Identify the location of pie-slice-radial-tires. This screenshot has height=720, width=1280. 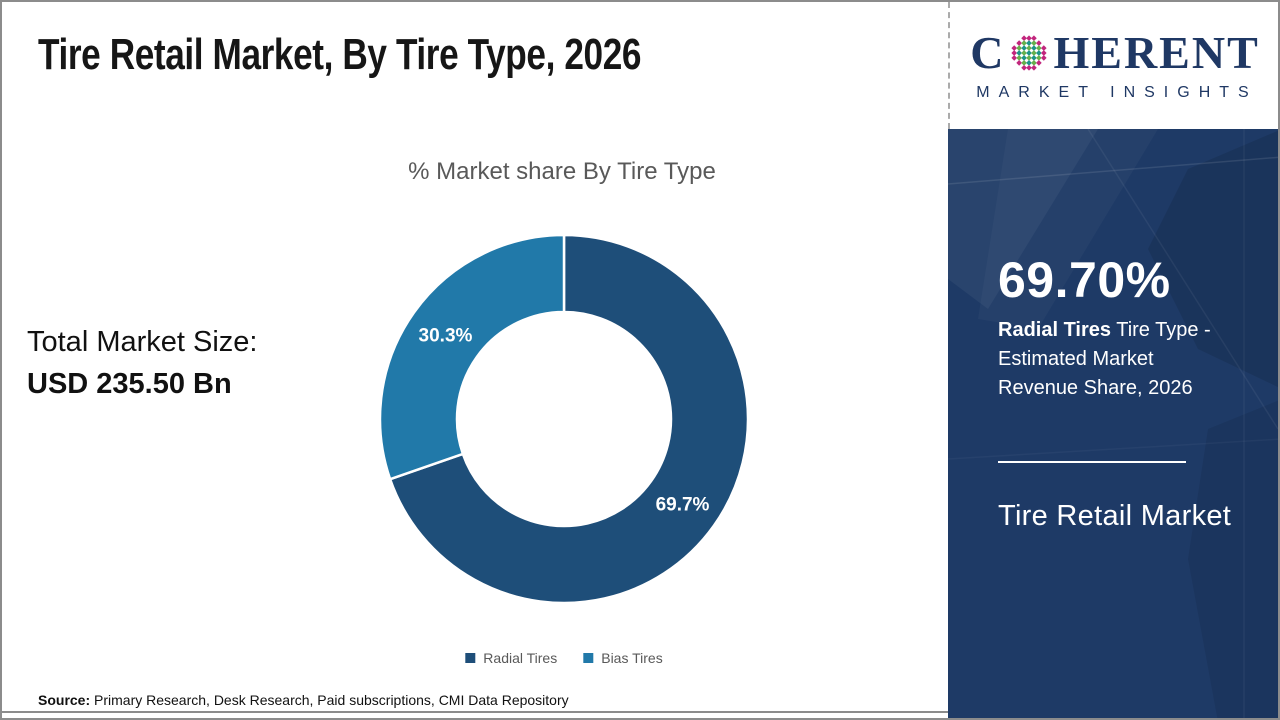
(569, 419).